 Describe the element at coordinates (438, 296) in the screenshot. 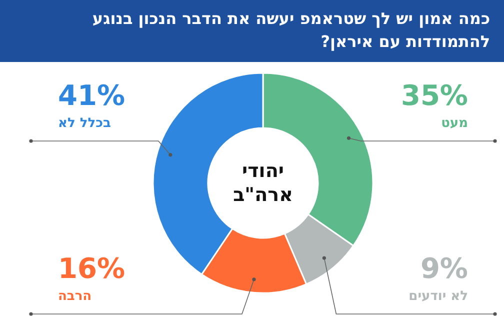

I see `slice-label: לא יודעים` at that location.